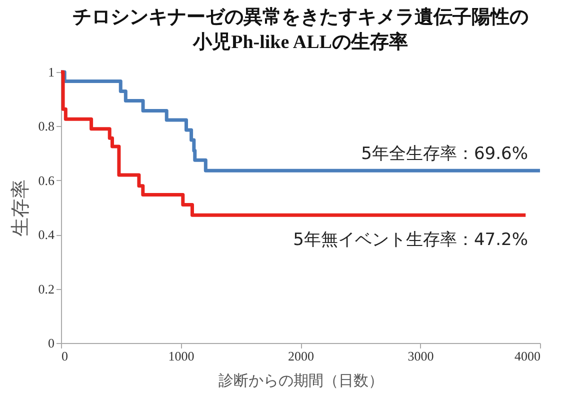 The image size is (588, 400). What do you see at coordinates (51, 343) in the screenshot?
I see `y-tick-label: 0` at bounding box center [51, 343].